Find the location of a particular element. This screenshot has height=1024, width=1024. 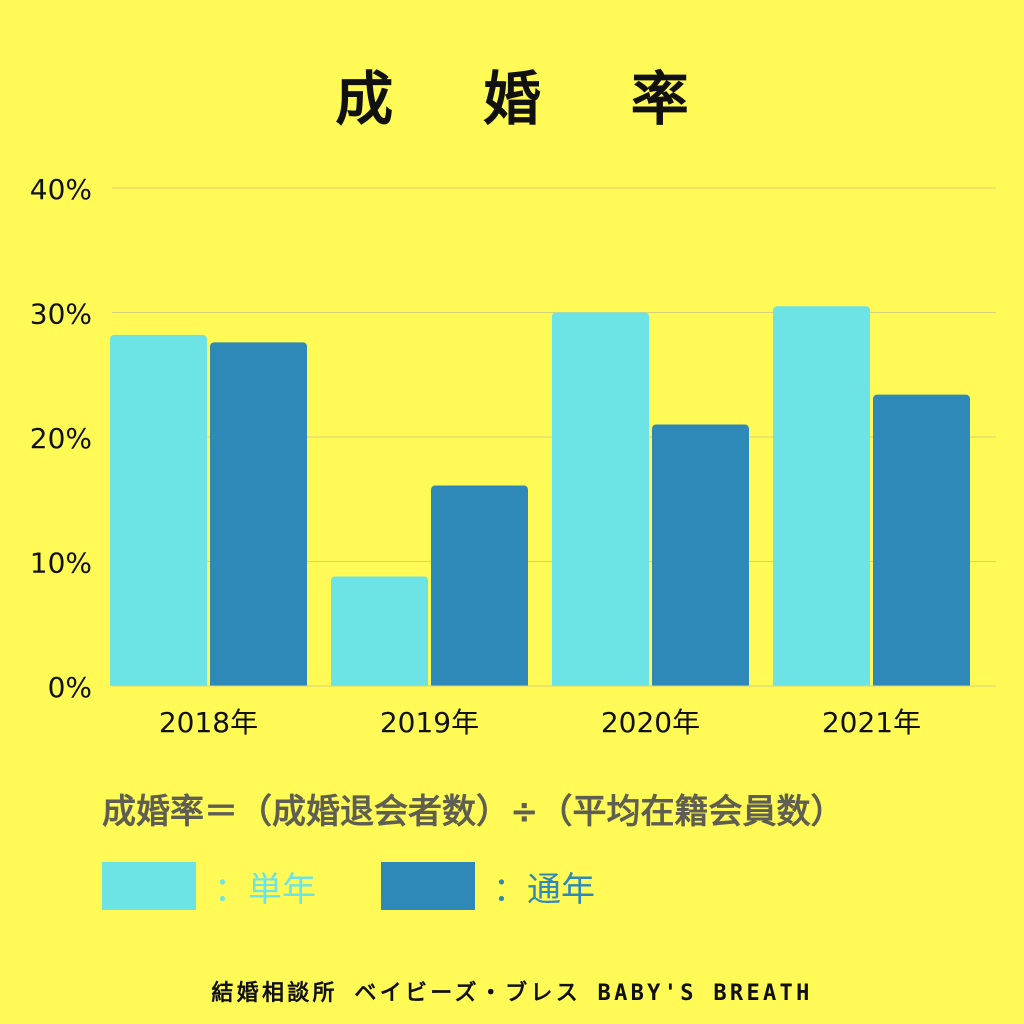

x-tick-label: 2021年 is located at coordinates (871, 722).